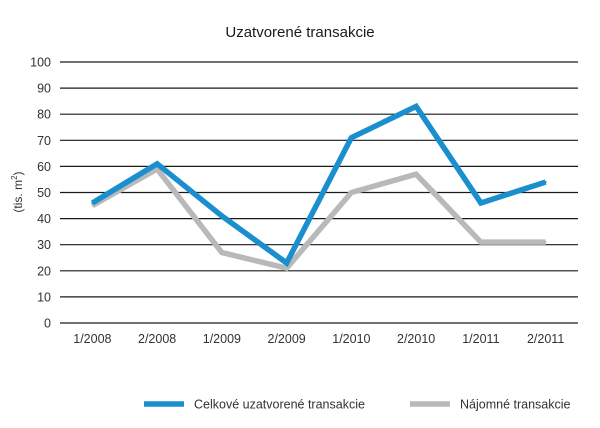  What do you see at coordinates (44, 245) in the screenshot?
I see `y-tick-label: 30` at bounding box center [44, 245].